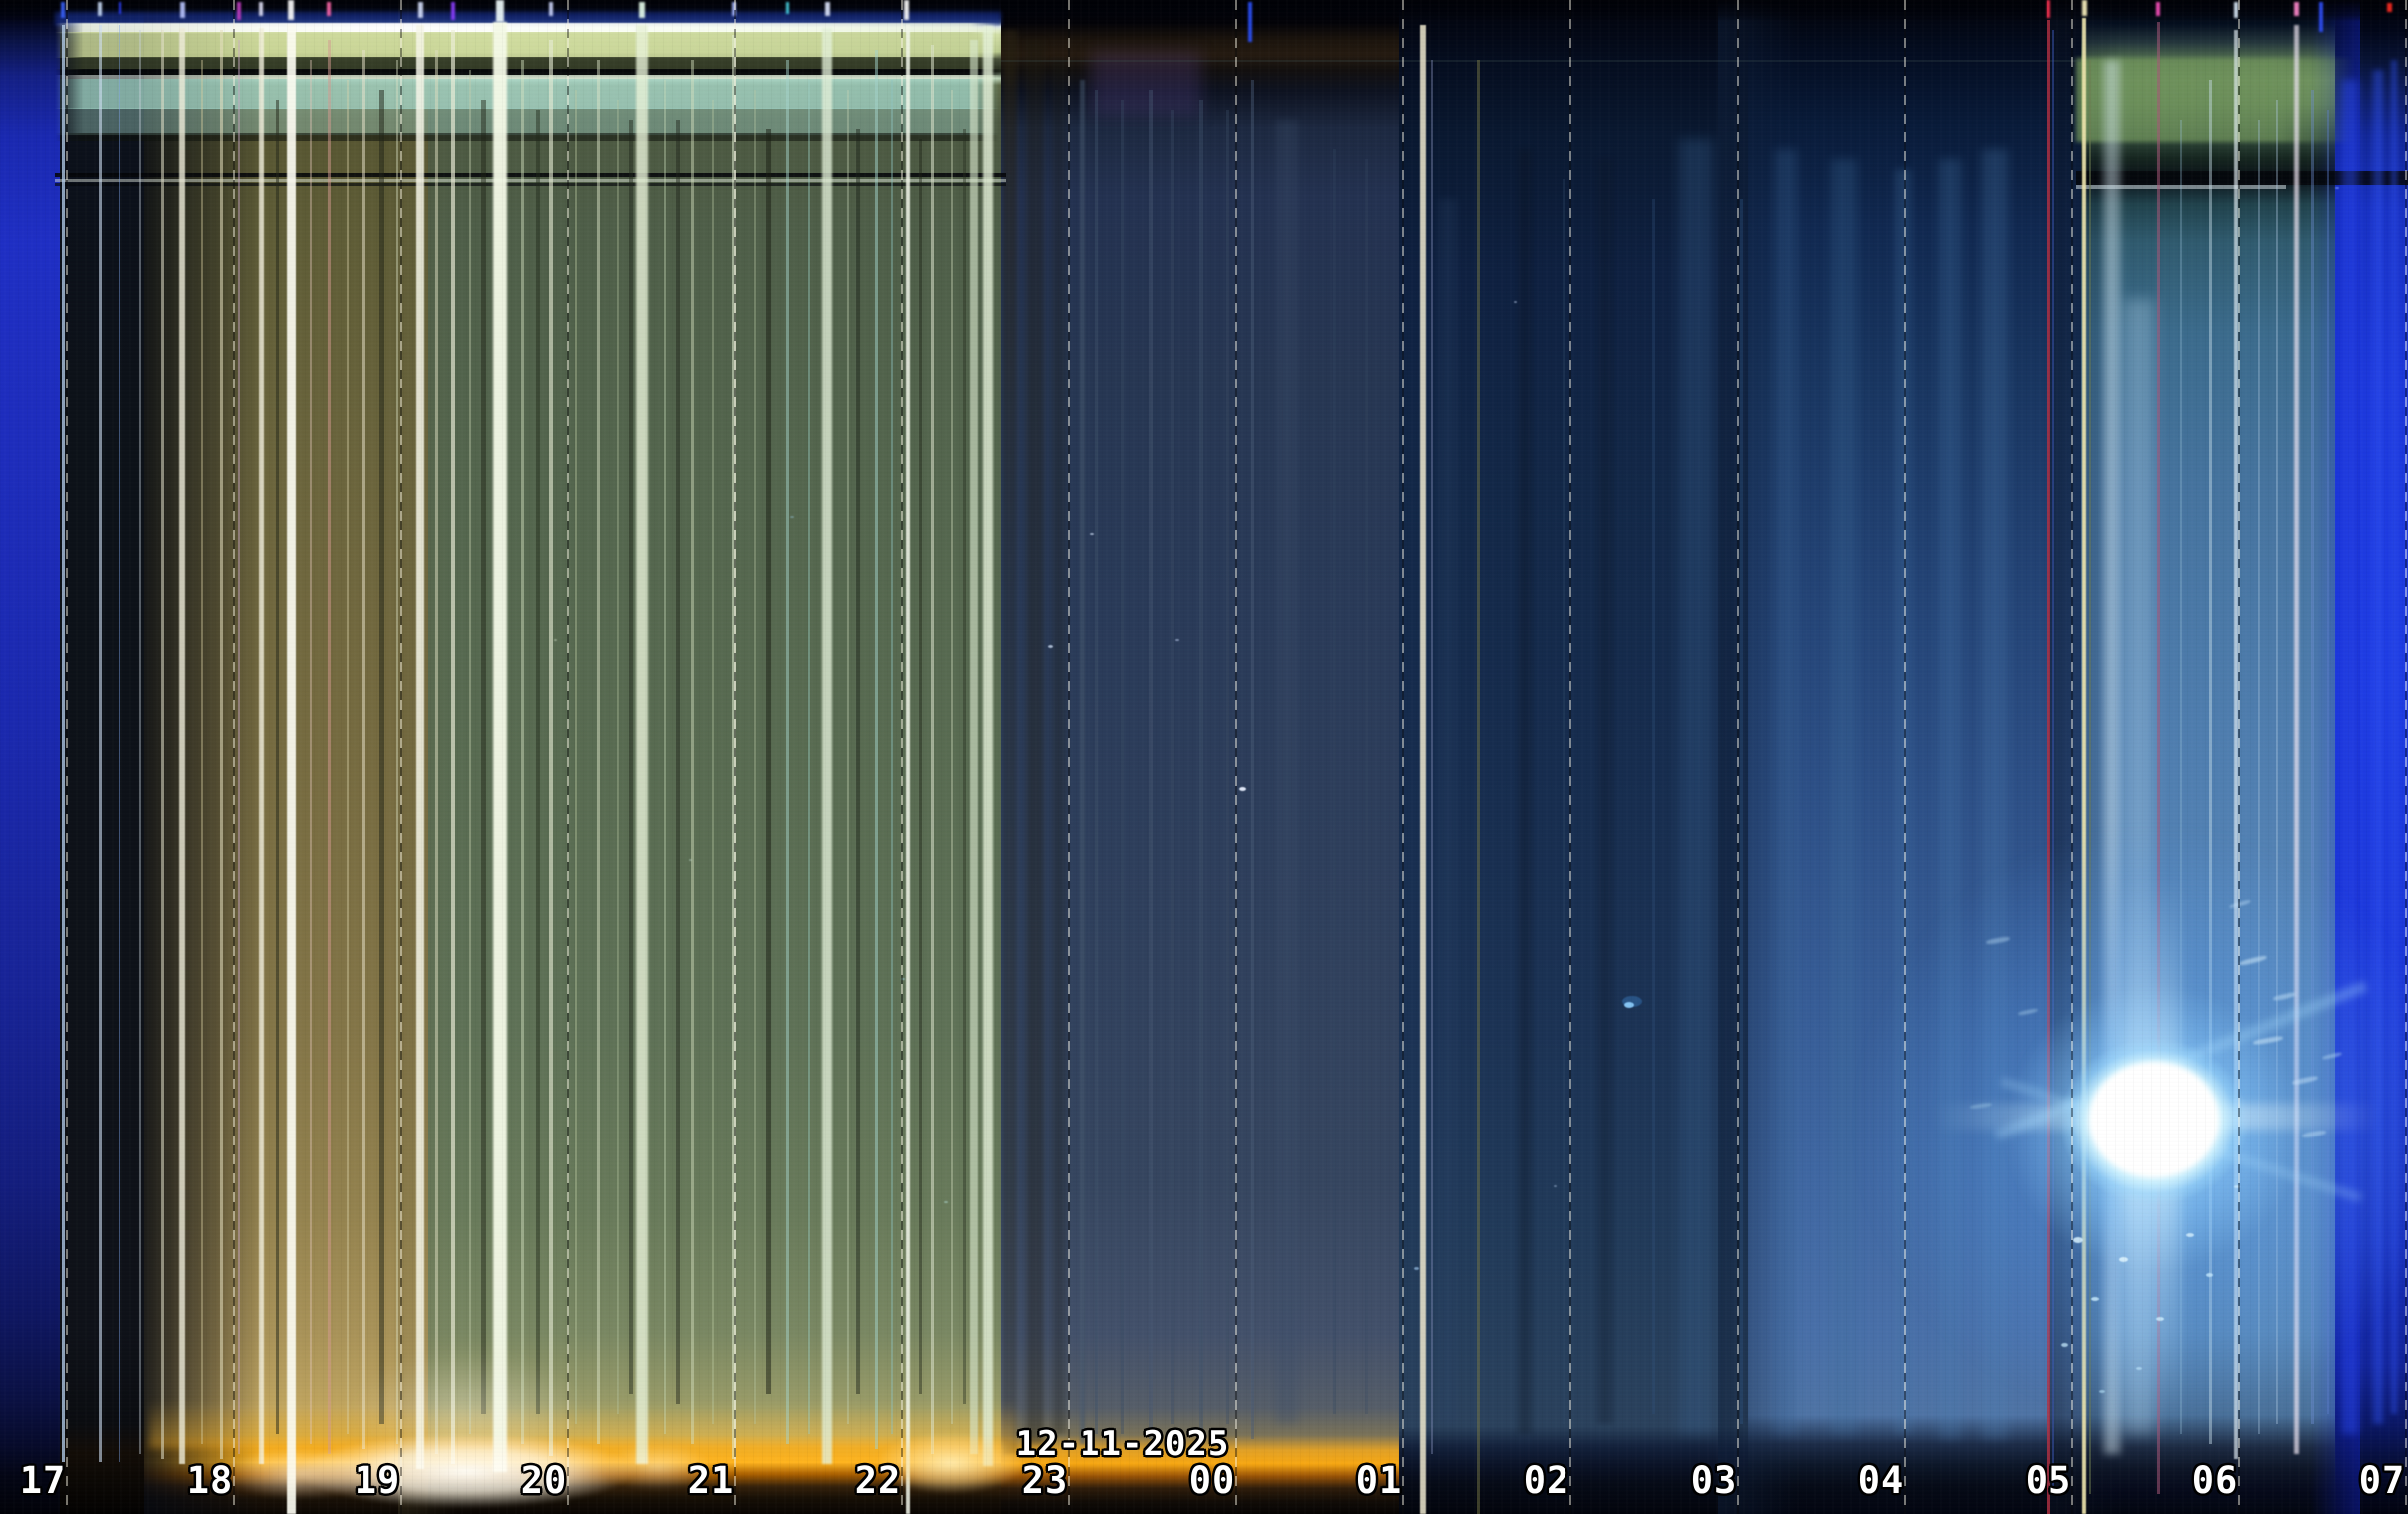 The height and width of the screenshot is (1514, 2408). Describe the element at coordinates (530, 72) in the screenshot. I see `topband-blackline` at that location.